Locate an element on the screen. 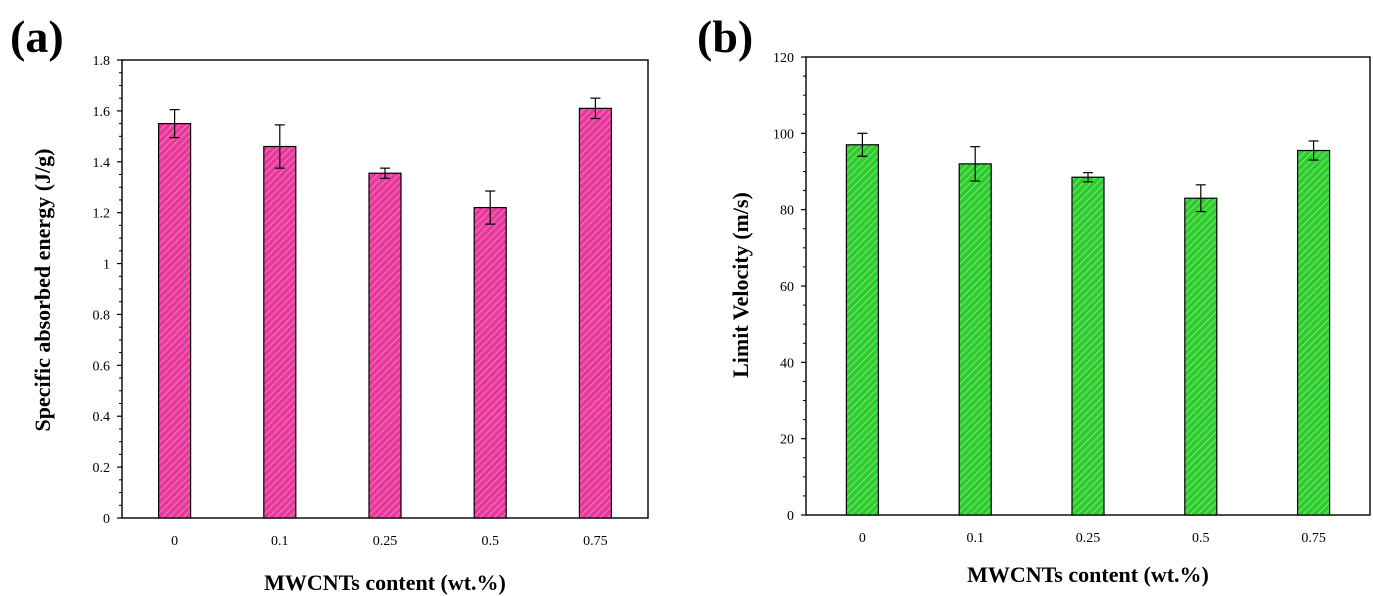 Image resolution: width=1373 pixels, height=596 pixels. chart-b-xtick-label: 0.25 is located at coordinates (1088, 538).